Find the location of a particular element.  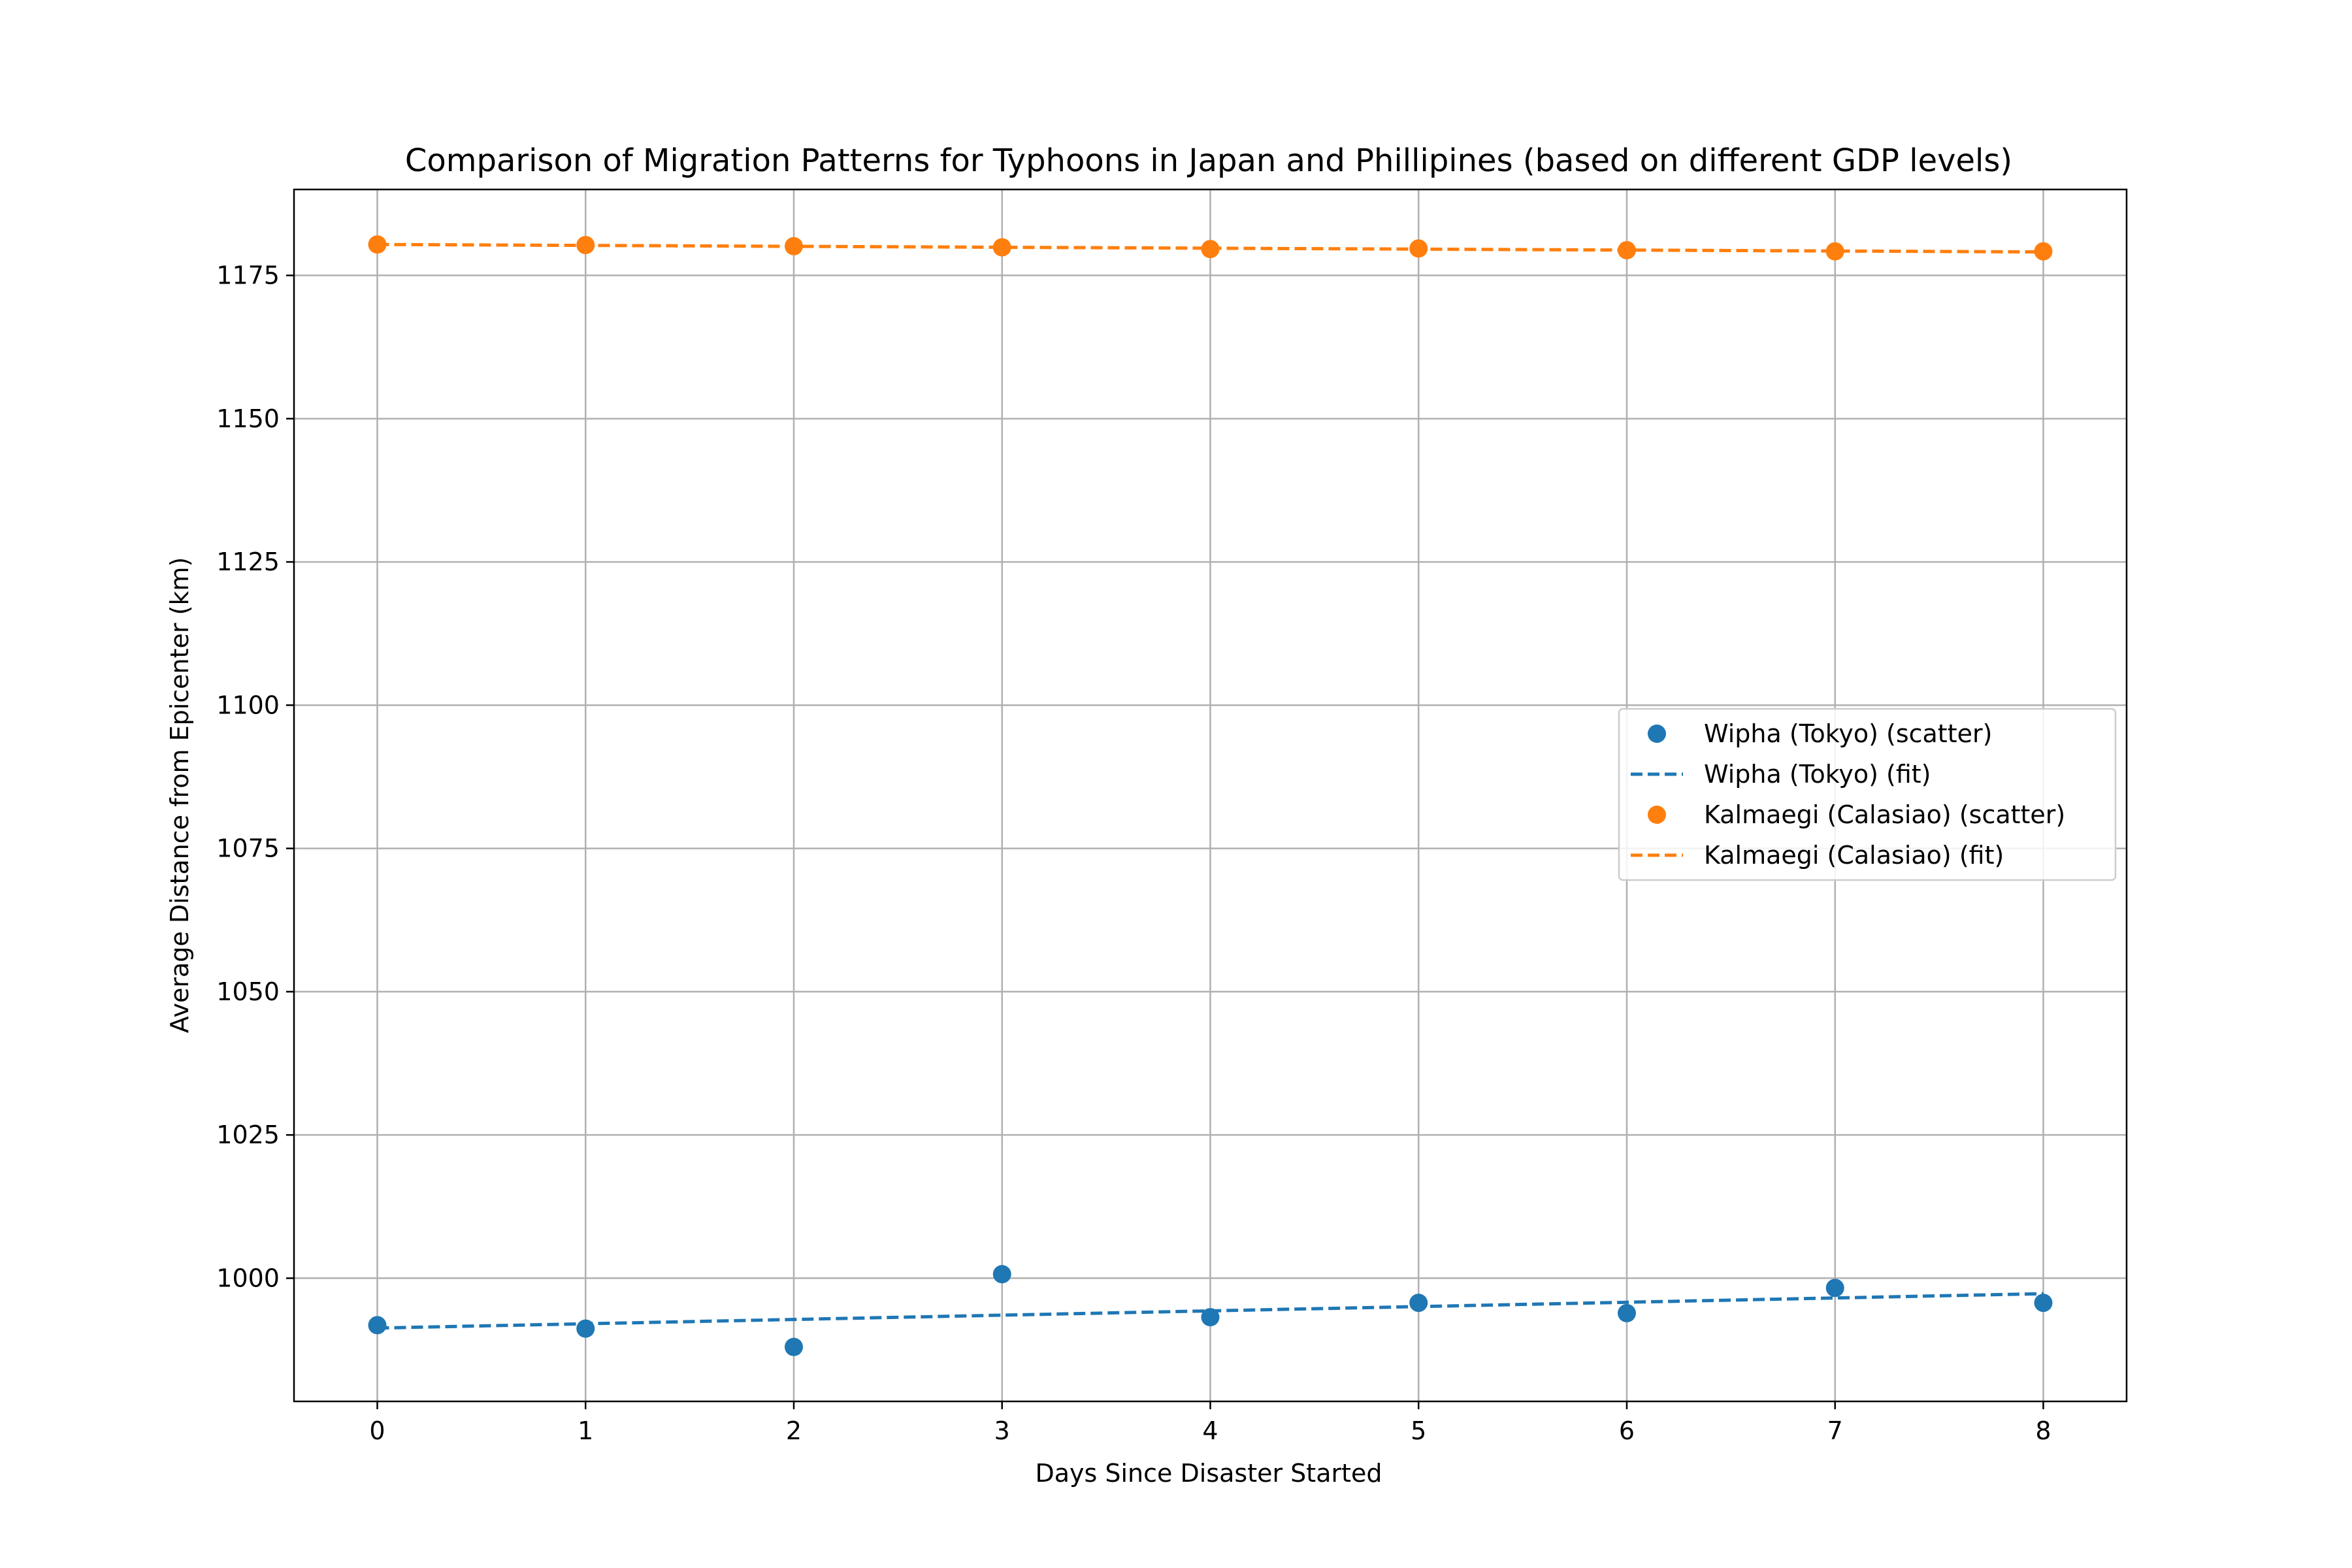

y-tick-label: 1025 is located at coordinates (248, 1134).